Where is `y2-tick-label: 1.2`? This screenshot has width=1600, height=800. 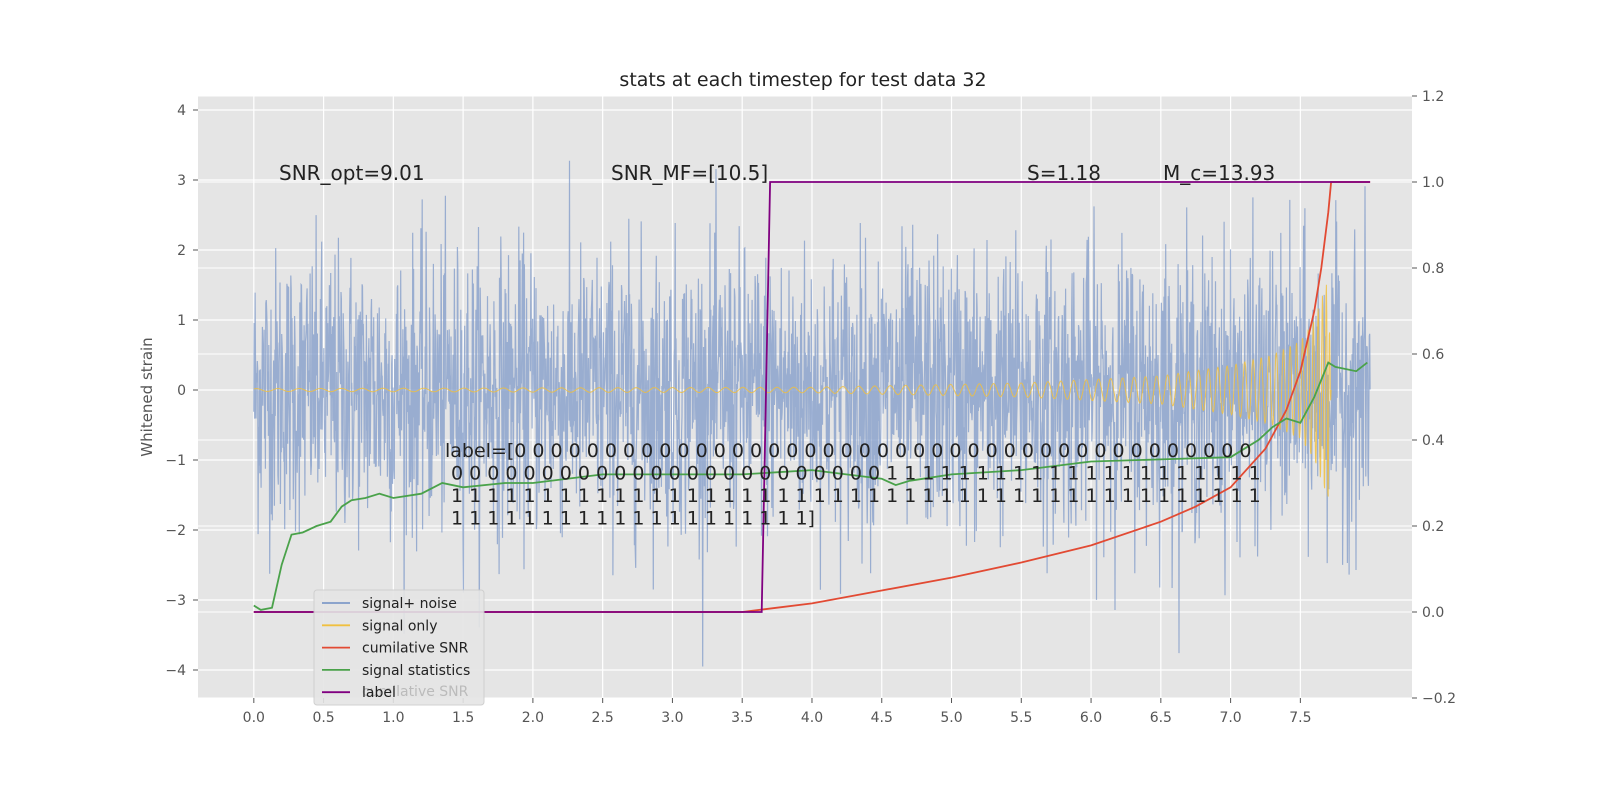 y2-tick-label: 1.2 is located at coordinates (1433, 97).